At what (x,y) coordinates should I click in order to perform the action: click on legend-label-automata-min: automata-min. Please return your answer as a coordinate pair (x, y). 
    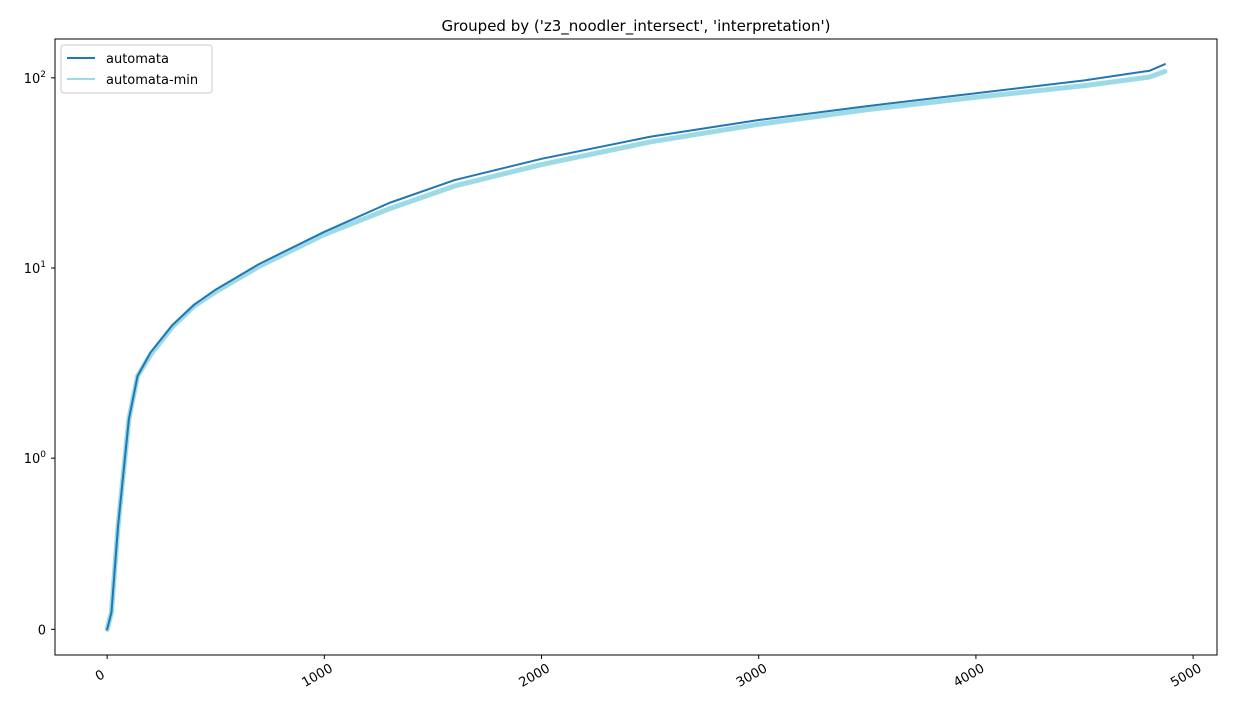
    Looking at the image, I should click on (152, 80).